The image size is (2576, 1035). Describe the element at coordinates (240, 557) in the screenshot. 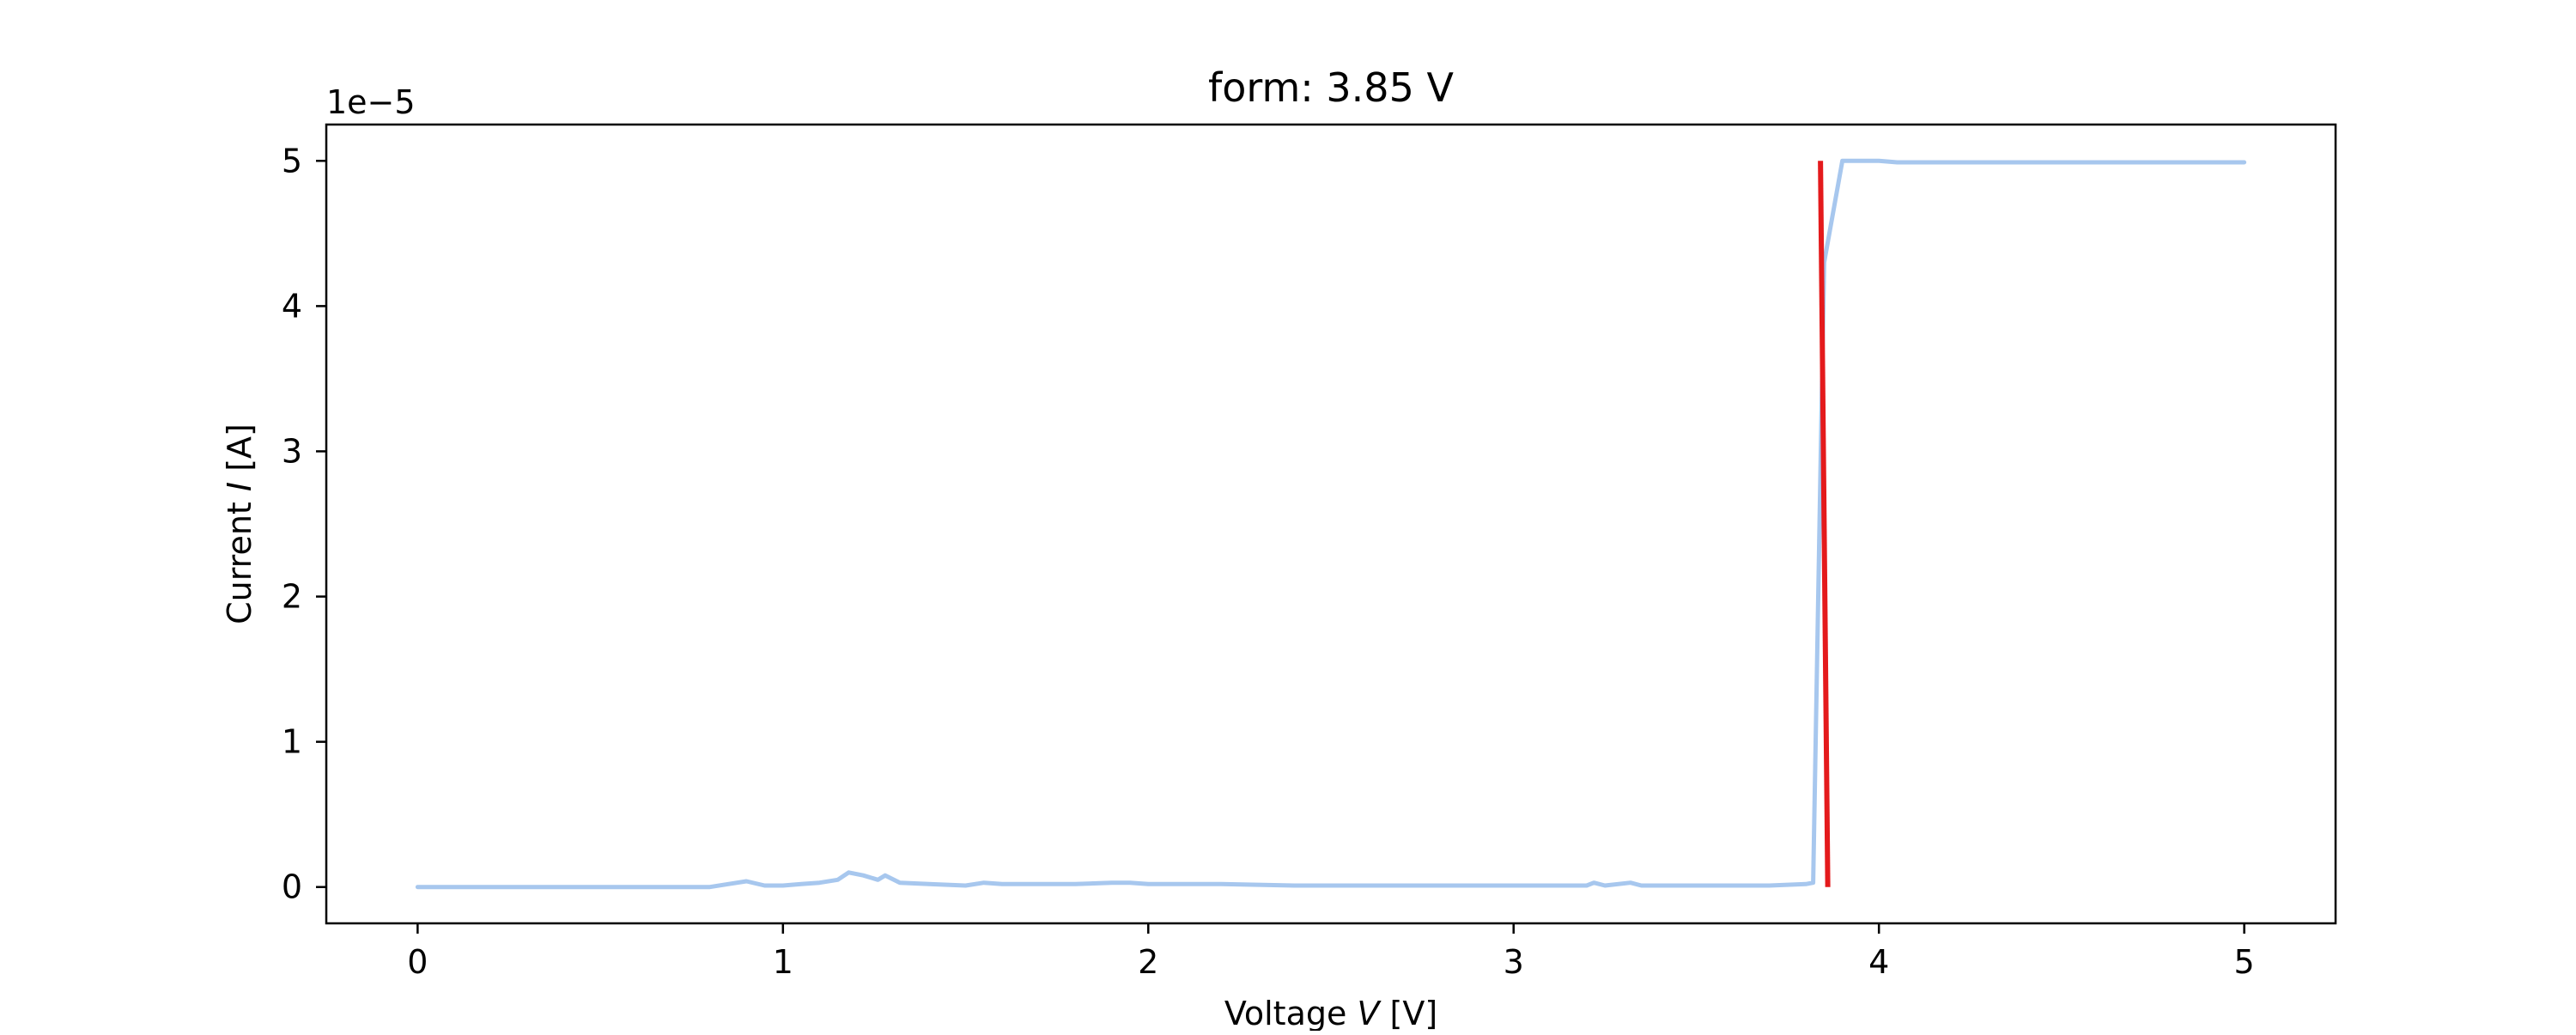

I see `y-axis-label-prefix: Current` at that location.